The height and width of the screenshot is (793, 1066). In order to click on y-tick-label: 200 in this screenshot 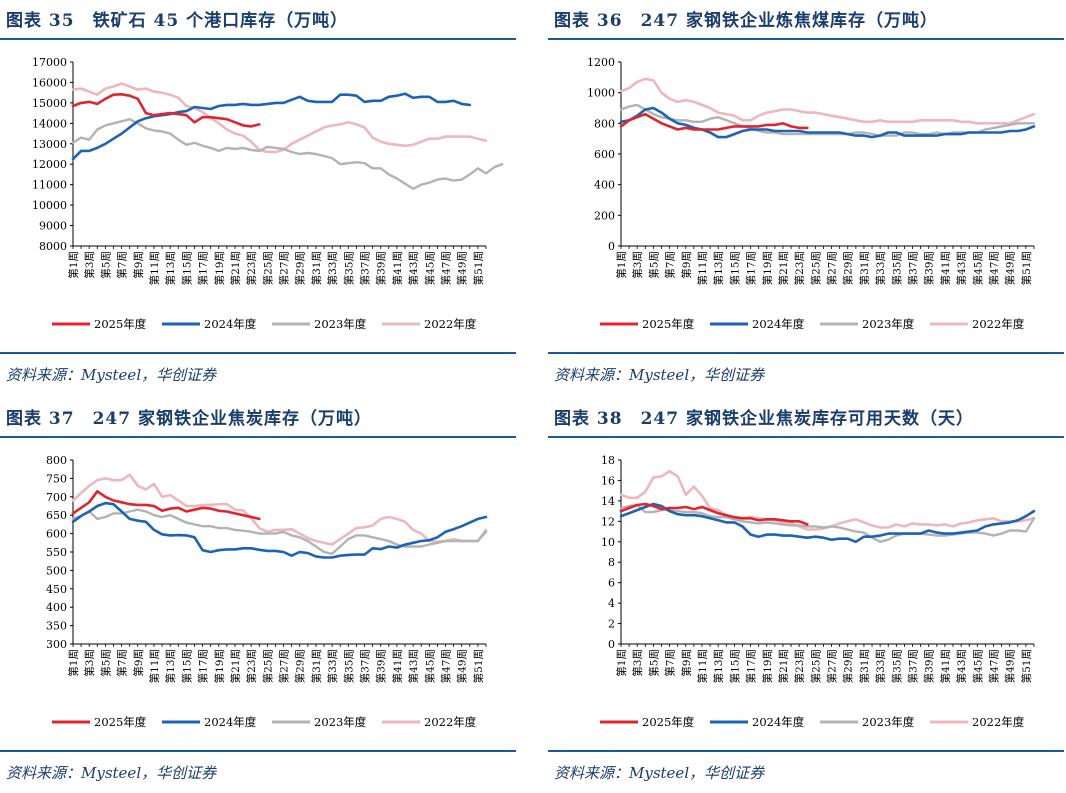, I will do `click(604, 215)`.